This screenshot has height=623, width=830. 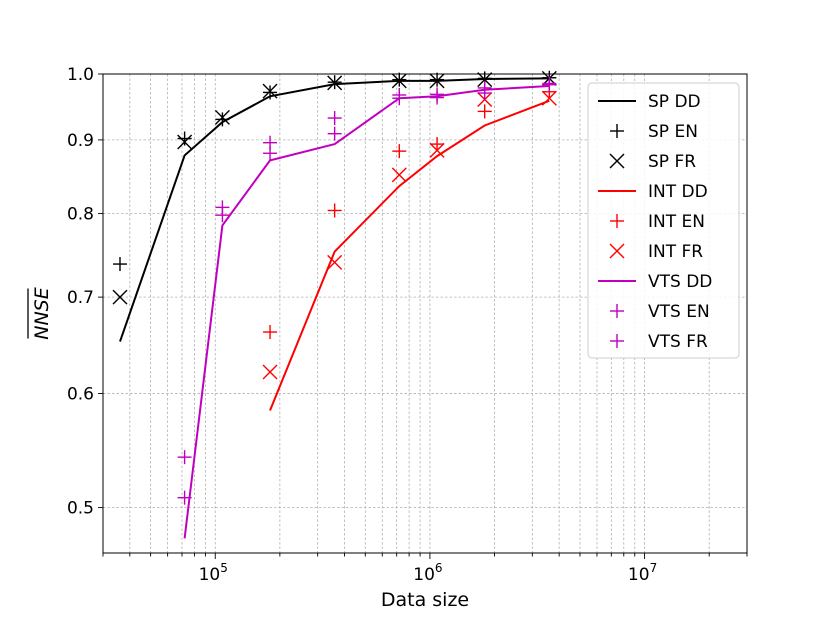 What do you see at coordinates (80, 298) in the screenshot?
I see `y-tick-label: 0.7` at bounding box center [80, 298].